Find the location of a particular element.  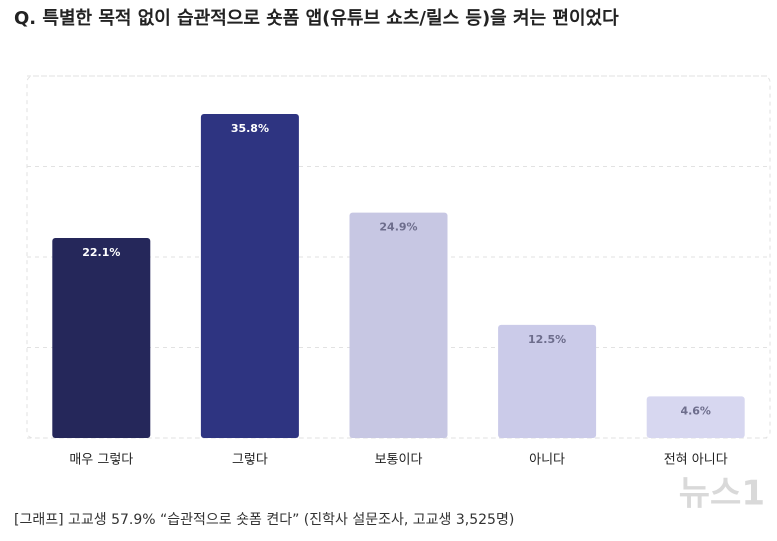

x-tick-label: 그렇다 is located at coordinates (250, 460).